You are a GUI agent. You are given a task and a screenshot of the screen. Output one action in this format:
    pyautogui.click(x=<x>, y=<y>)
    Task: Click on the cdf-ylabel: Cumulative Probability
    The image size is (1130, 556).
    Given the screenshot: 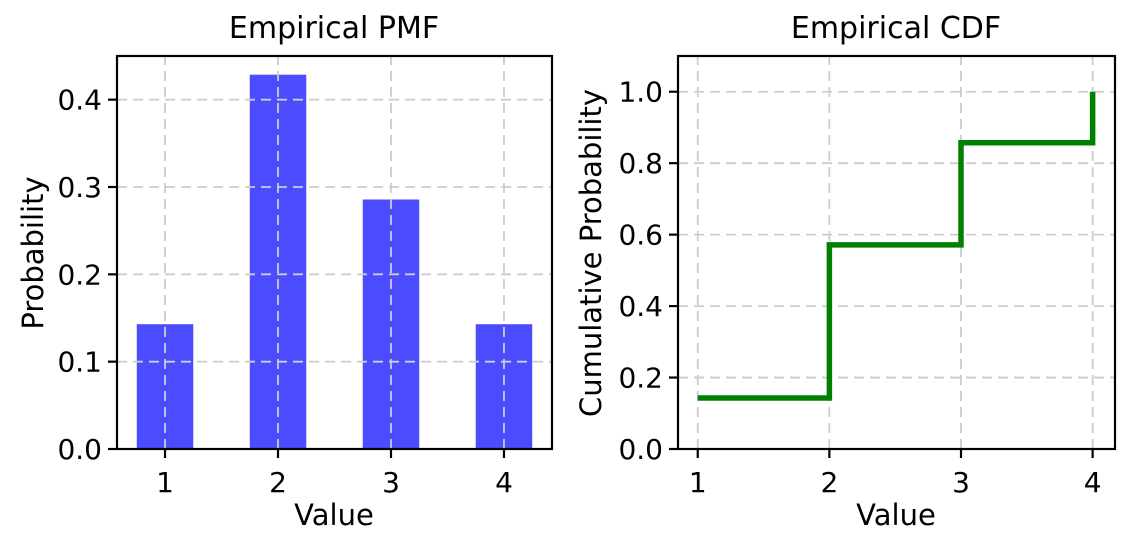 What is the action you would take?
    pyautogui.click(x=591, y=253)
    